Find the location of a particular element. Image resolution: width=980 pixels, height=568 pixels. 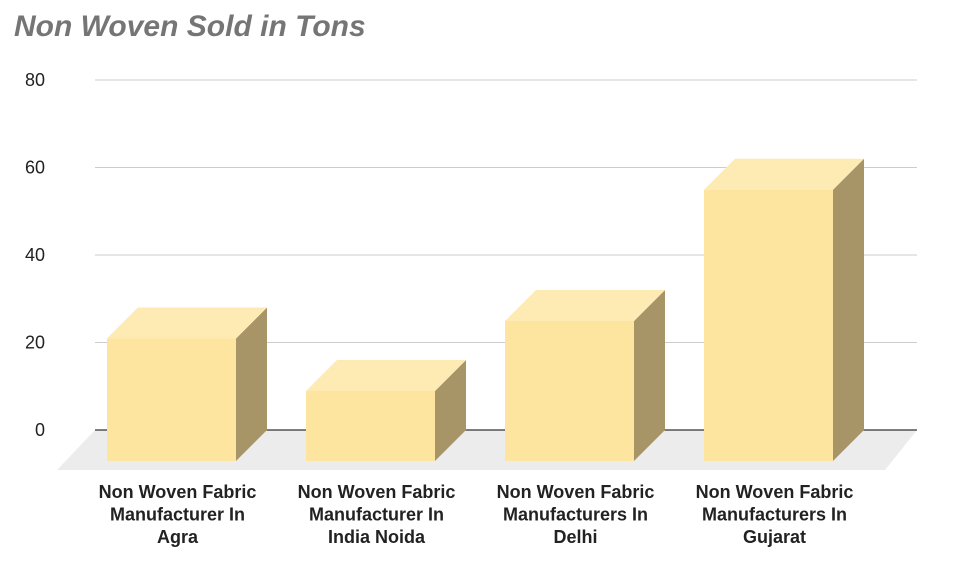

category-label-line: Gujarat is located at coordinates (774, 537).